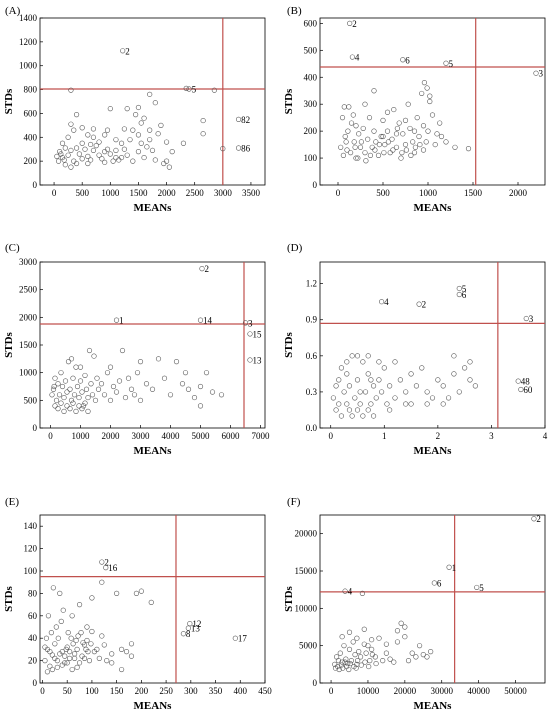  Describe the element at coordinates (251, 193) in the screenshot. I see `x-tick-label: 3500` at that location.